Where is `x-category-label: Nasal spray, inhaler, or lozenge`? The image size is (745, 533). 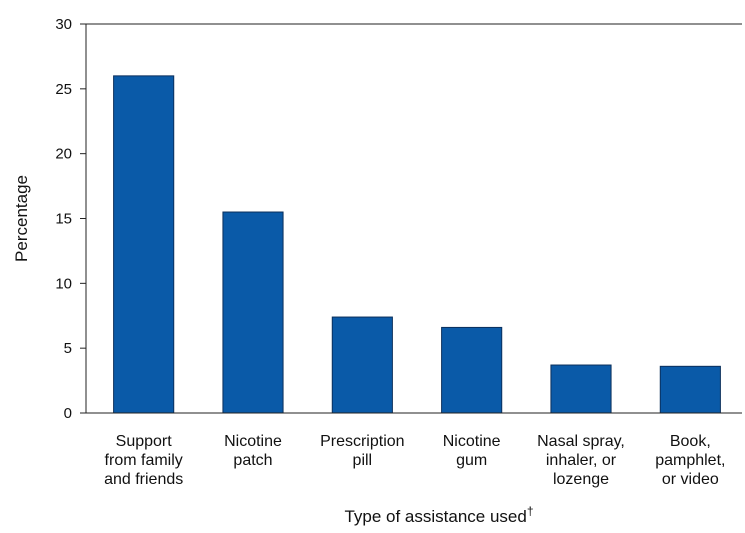
x-category-label: Nasal spray, inhaler, or lozenge is located at coordinates (581, 460).